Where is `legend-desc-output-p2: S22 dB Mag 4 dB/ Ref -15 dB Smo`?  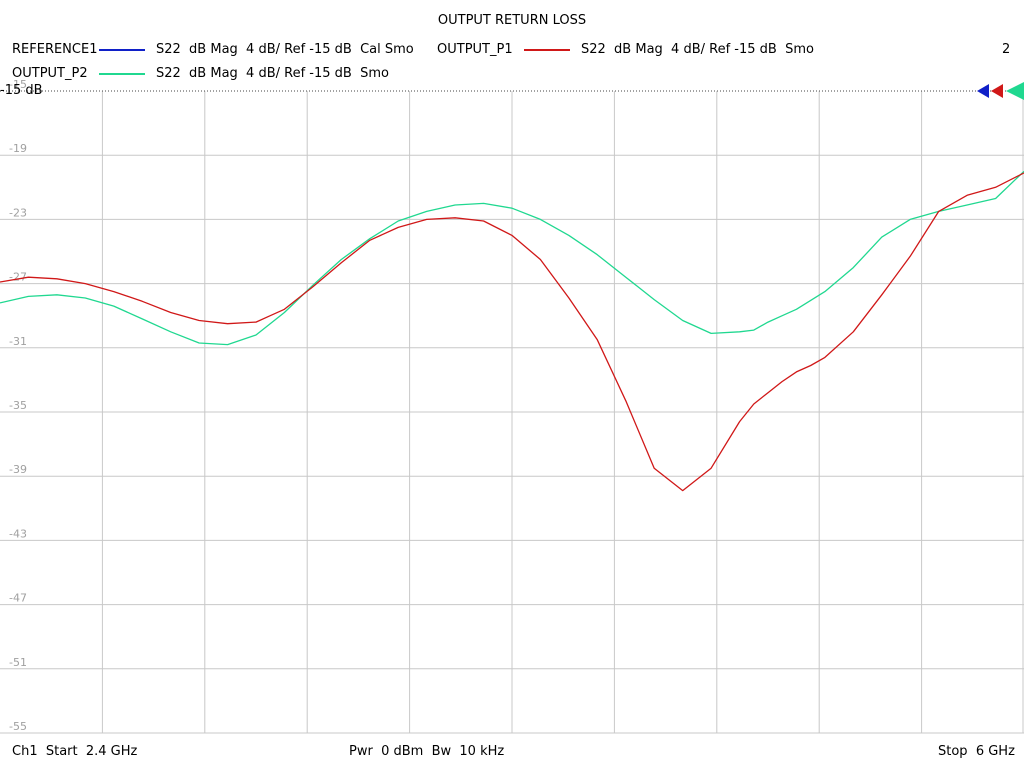
legend-desc-output-p2: S22 dB Mag 4 dB/ Ref -15 dB Smo is located at coordinates (272, 73).